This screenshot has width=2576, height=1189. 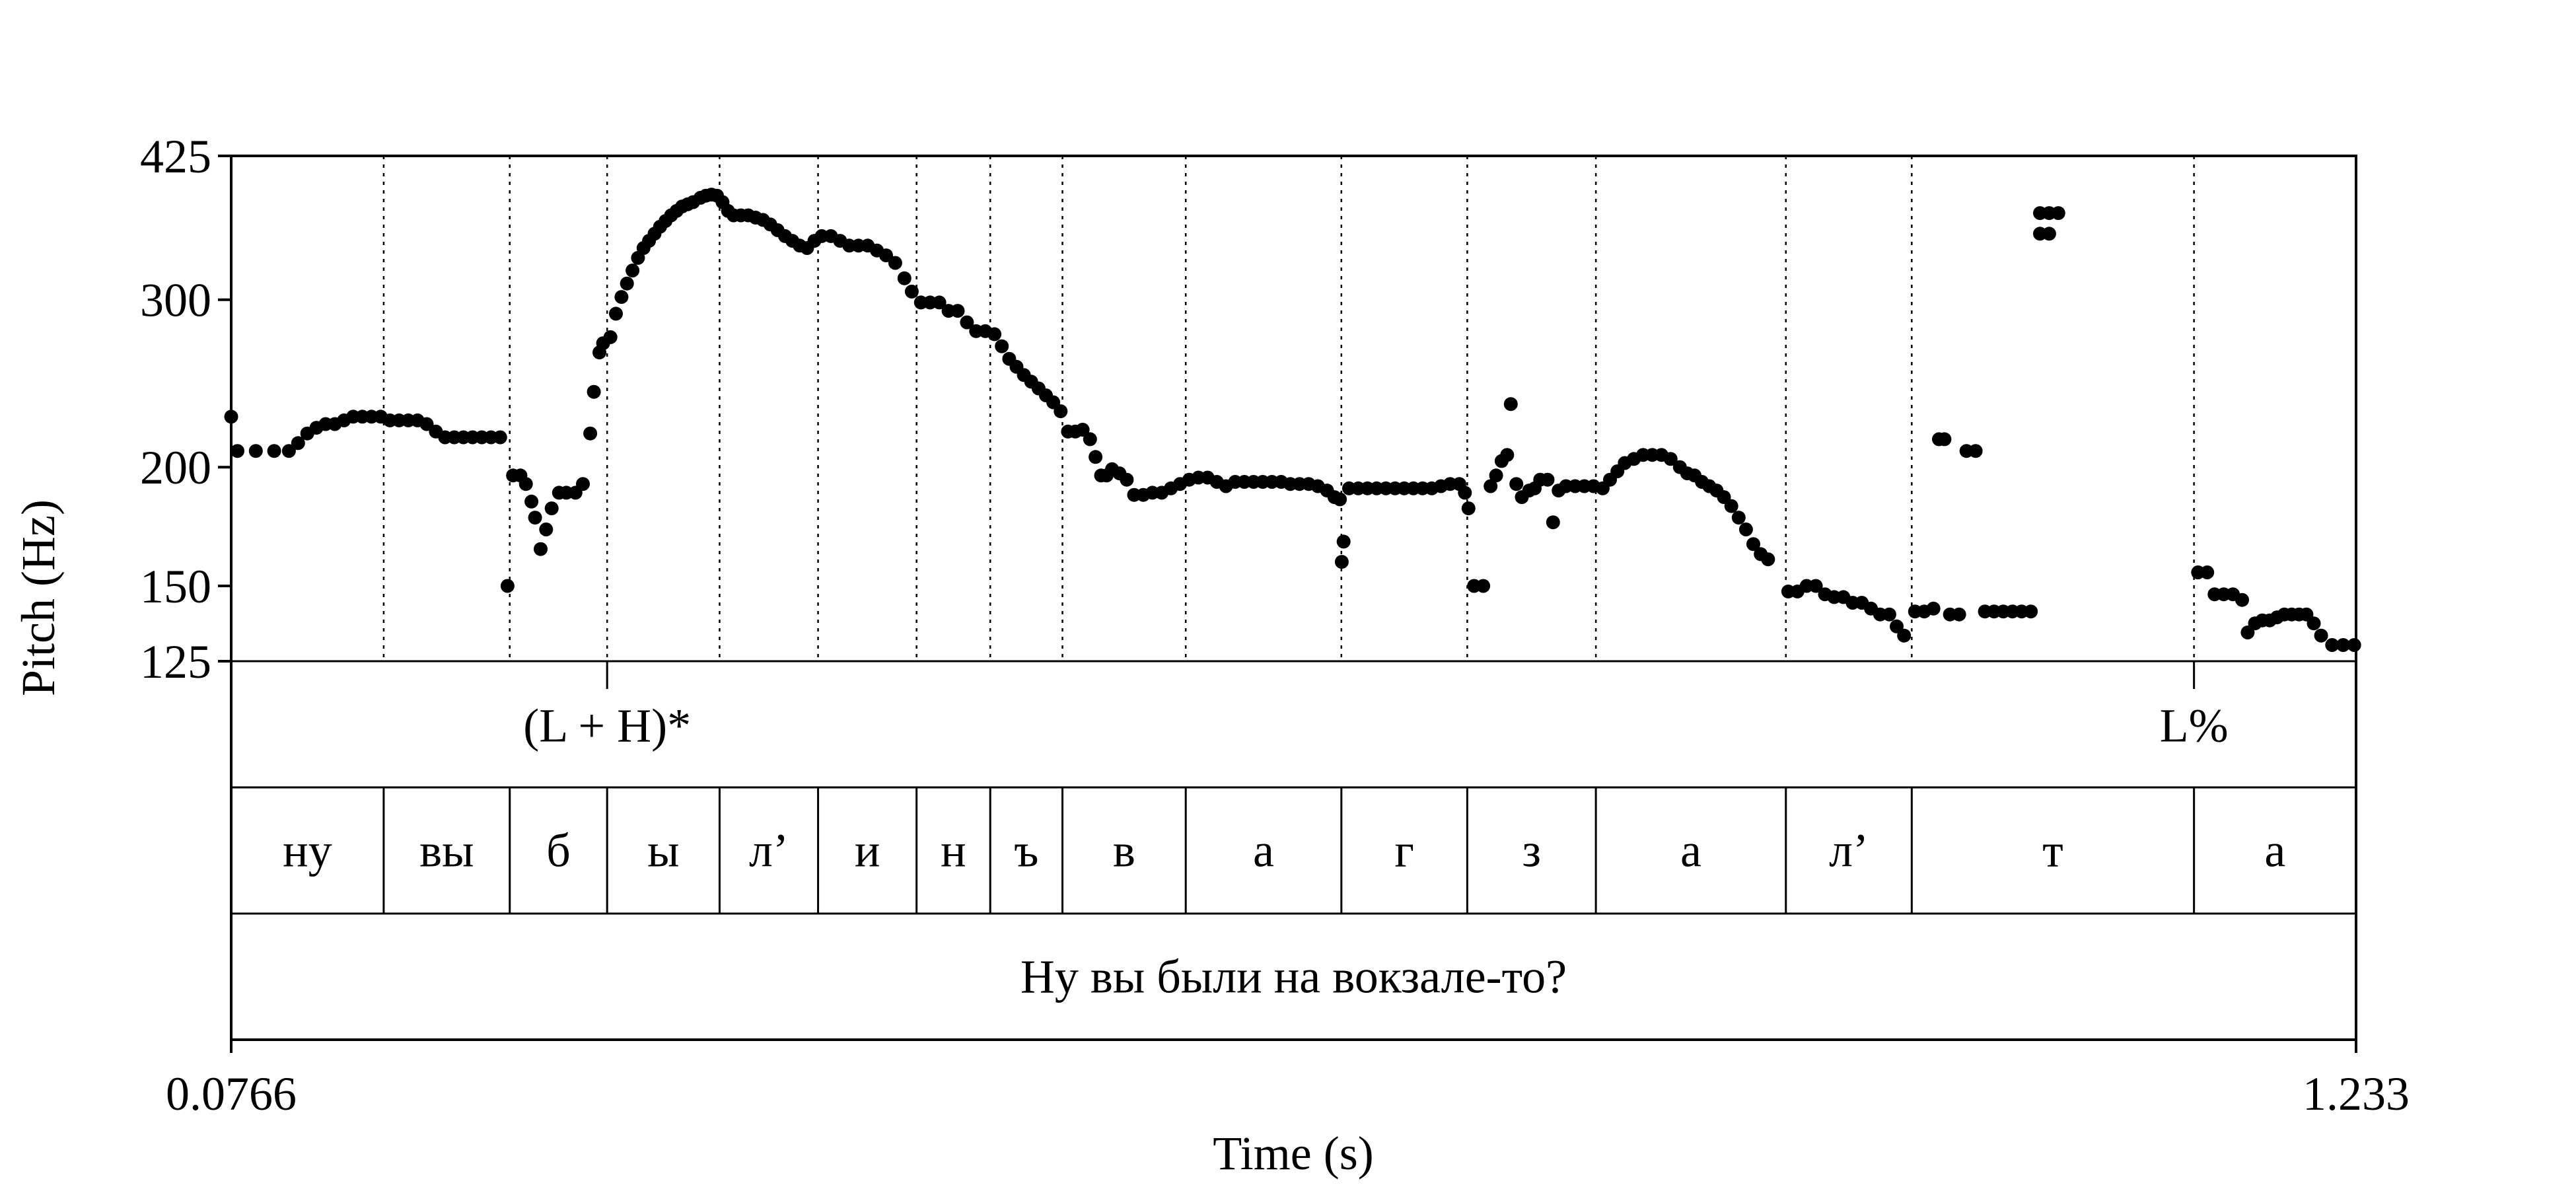 I want to click on segment-label: б, so click(x=558, y=850).